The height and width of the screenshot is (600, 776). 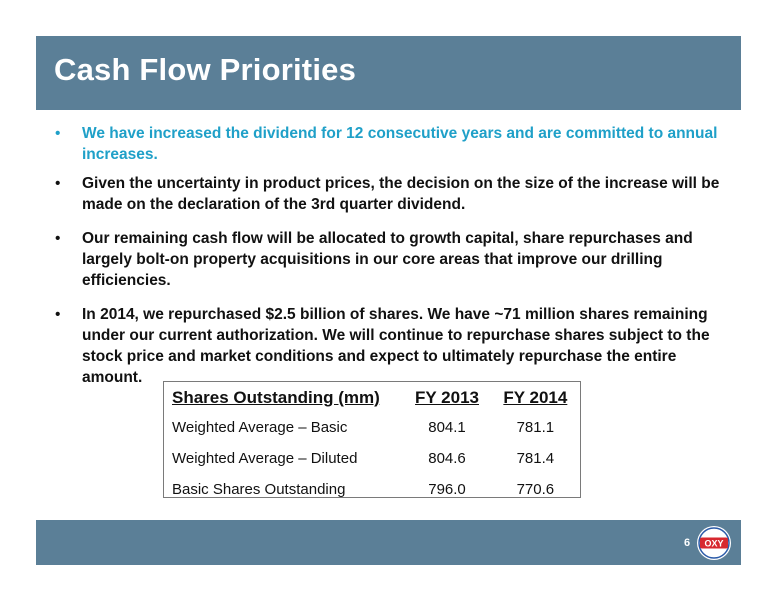 I want to click on table-cell: 781.4, so click(x=535, y=458).